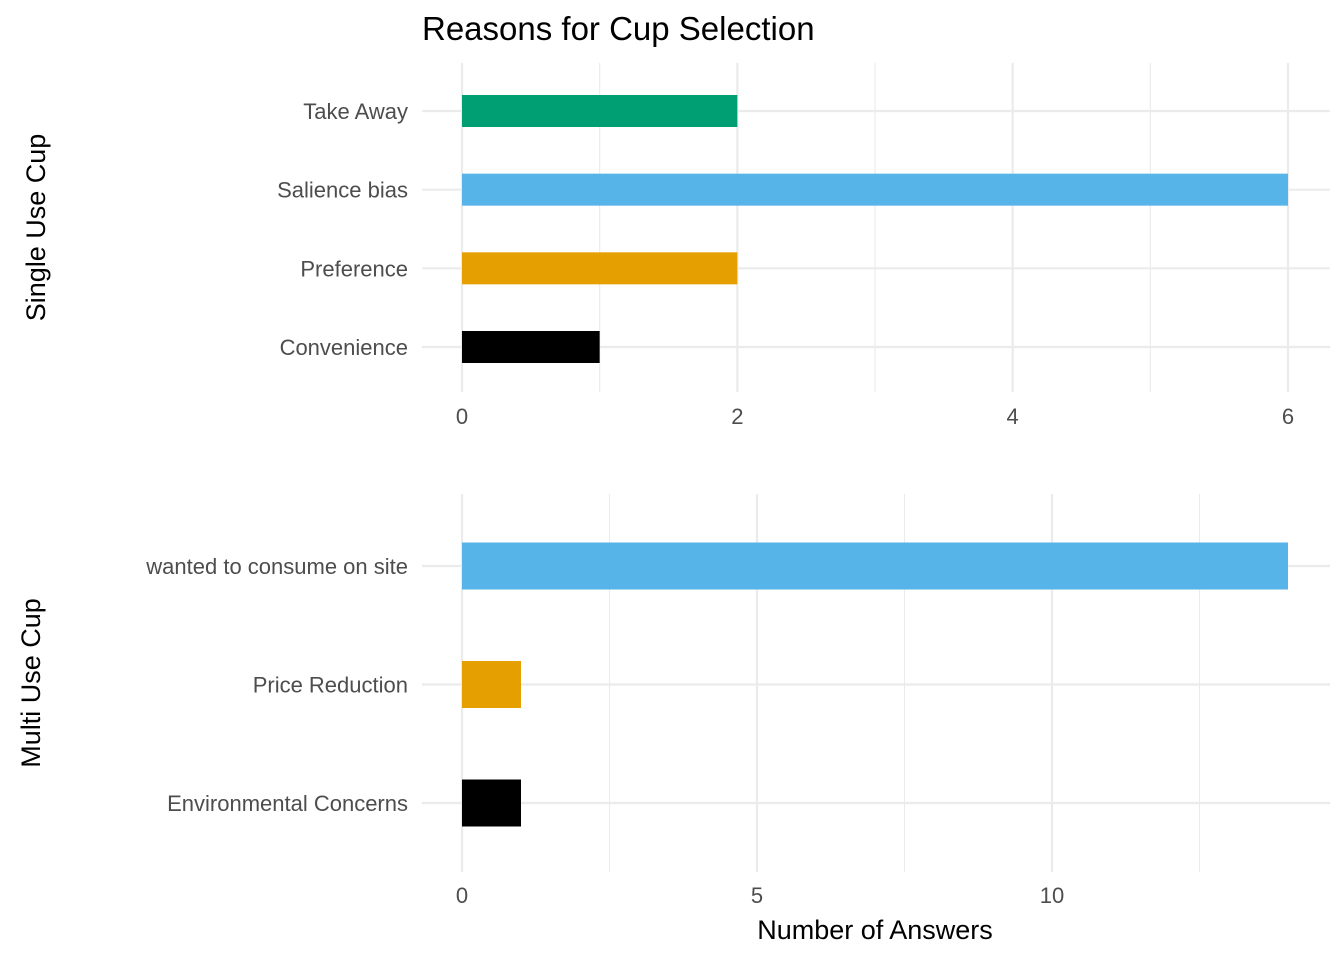 Image resolution: width=1344 pixels, height=960 pixels. What do you see at coordinates (1013, 416) in the screenshot?
I see `x-tick-label: 4` at bounding box center [1013, 416].